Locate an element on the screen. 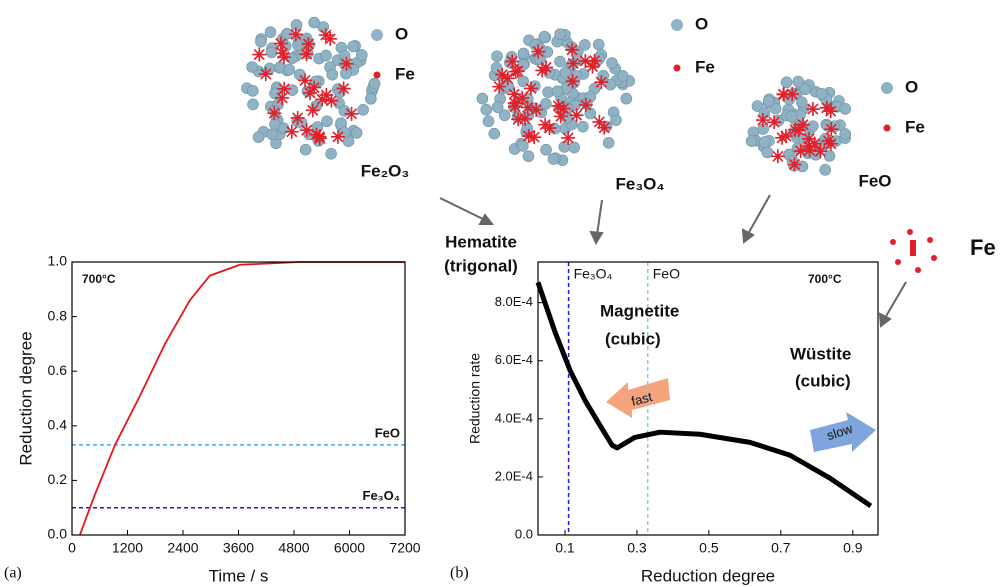 The height and width of the screenshot is (587, 1003). legend-iron is located at coordinates (377, 75).